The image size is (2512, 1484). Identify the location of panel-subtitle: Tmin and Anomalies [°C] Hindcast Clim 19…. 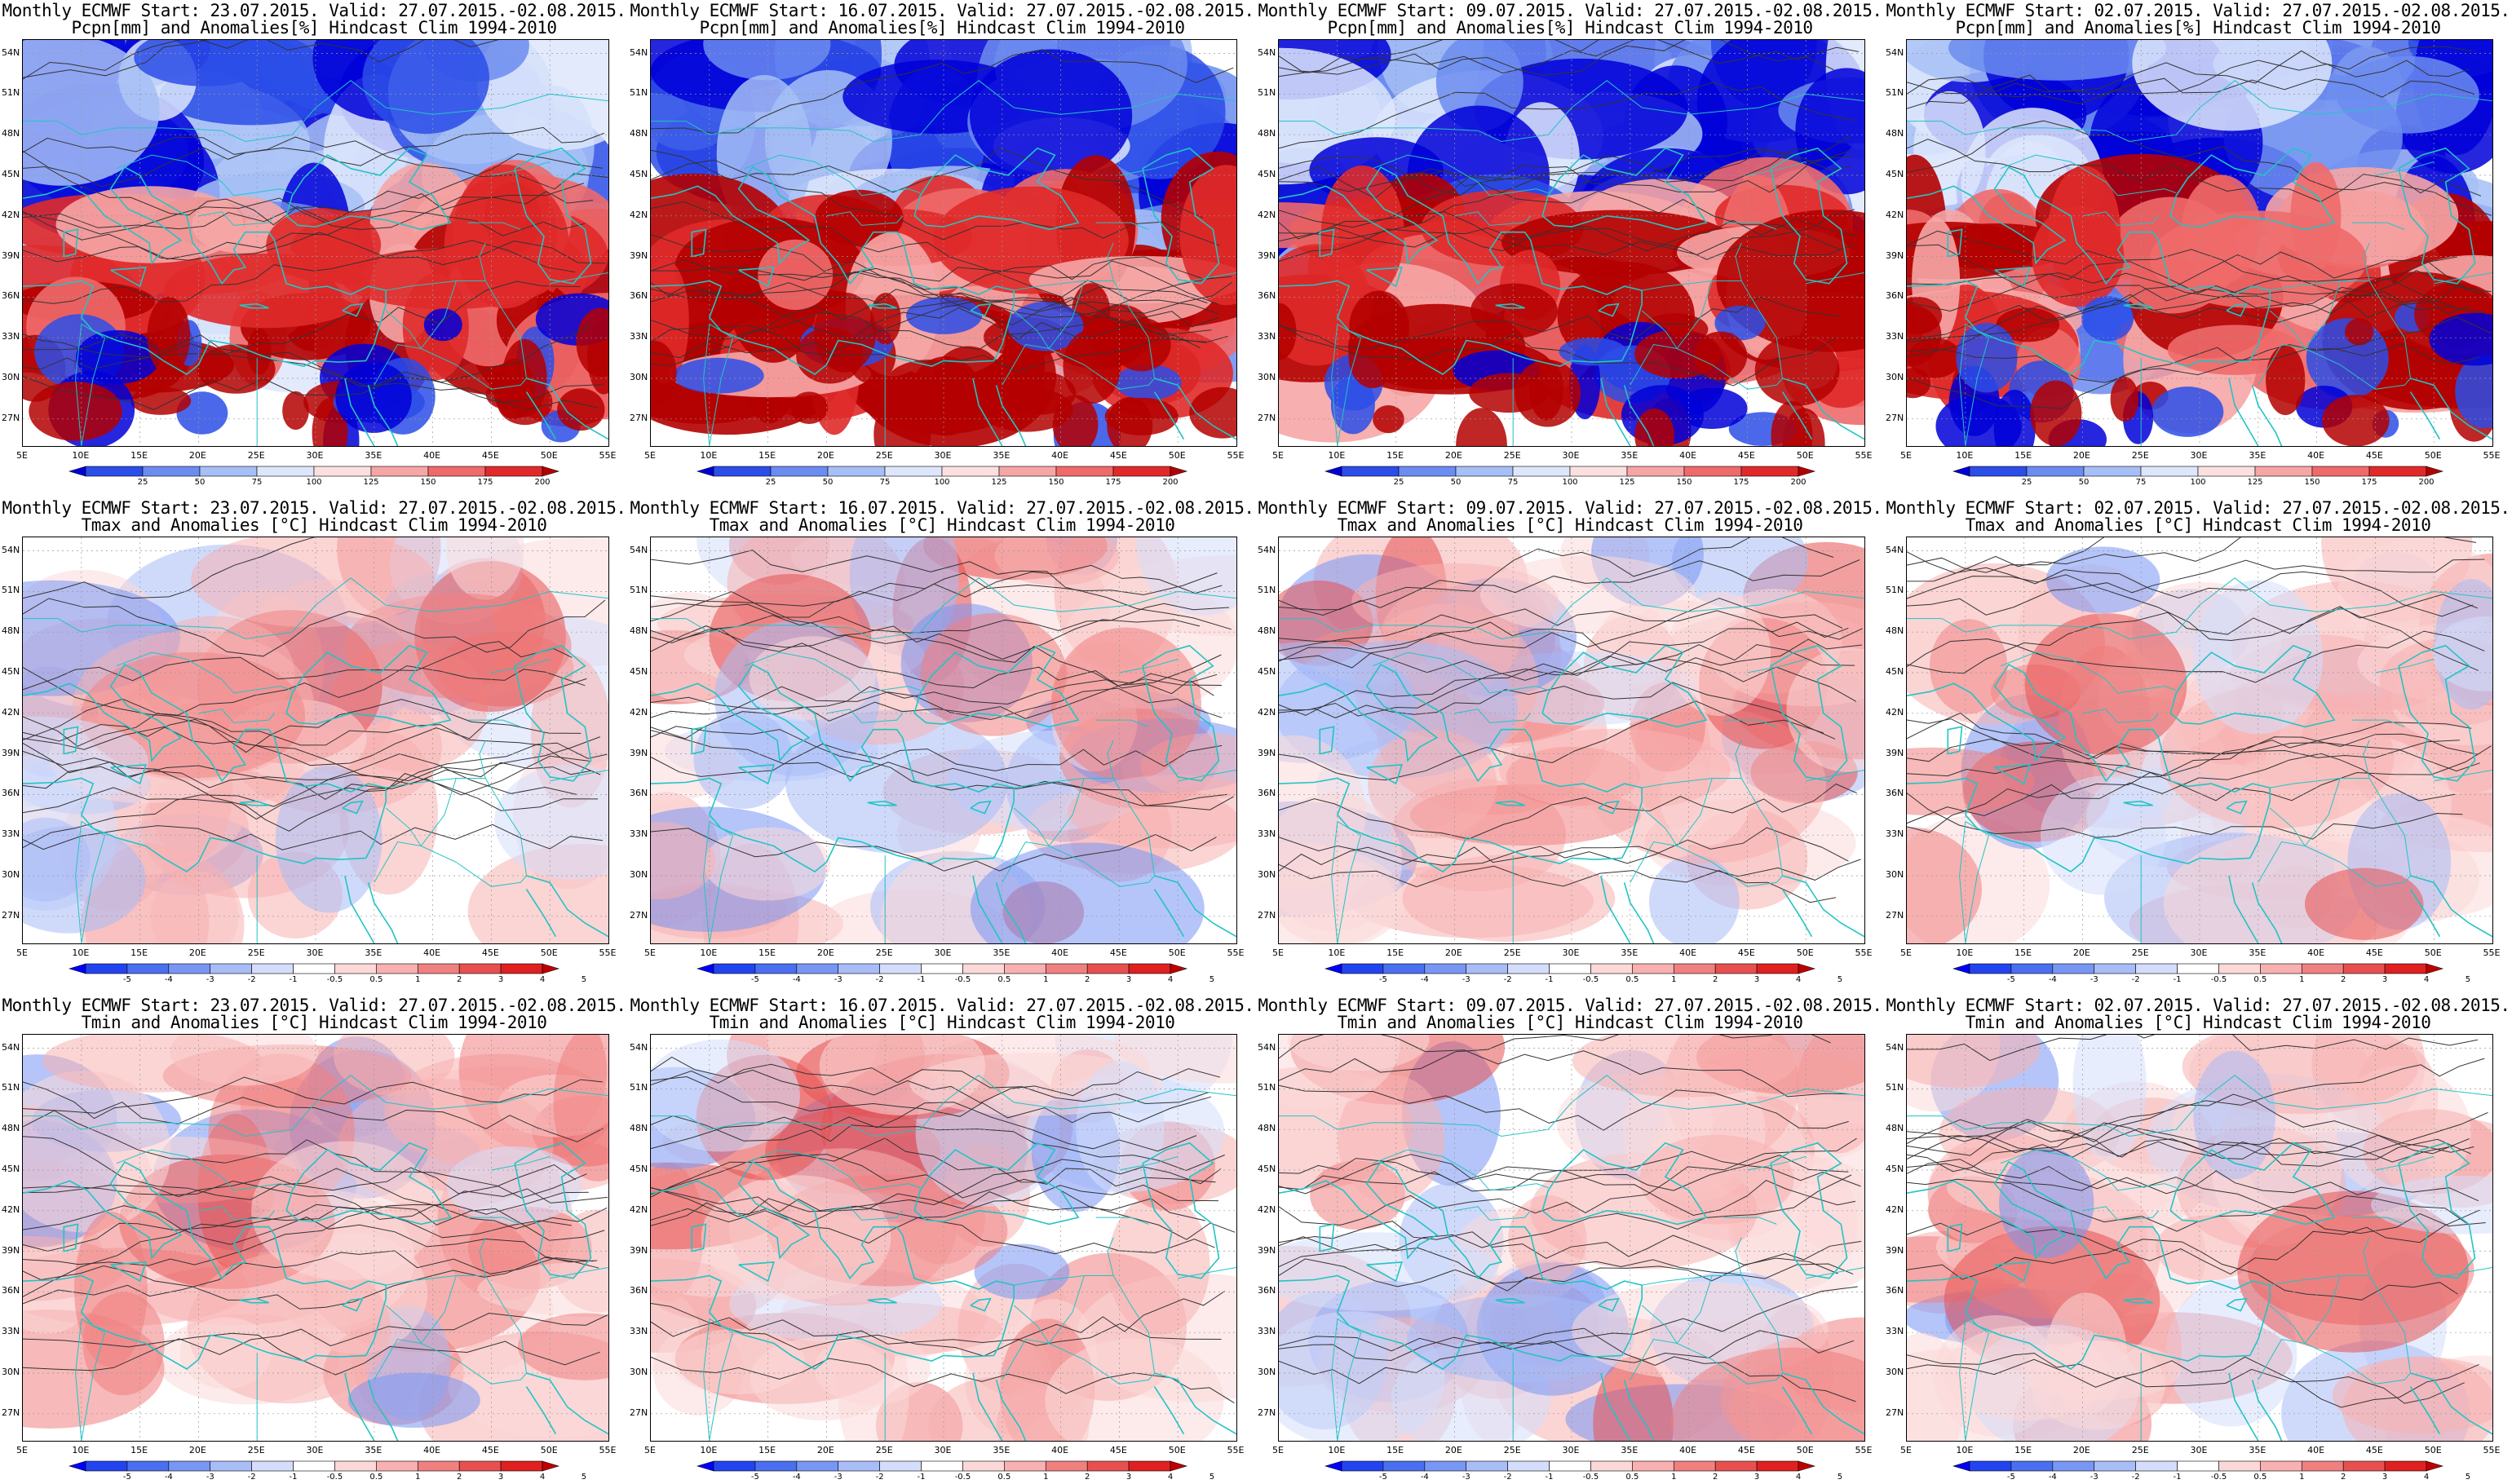
(942, 1022).